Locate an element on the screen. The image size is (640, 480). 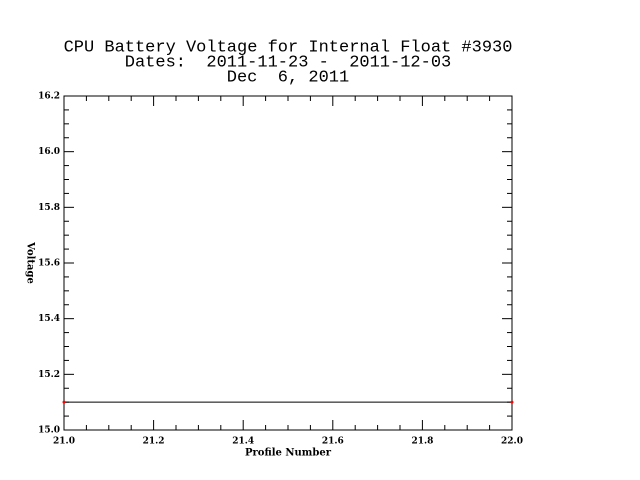
x-tick-label: 22.0 is located at coordinates (512, 442).